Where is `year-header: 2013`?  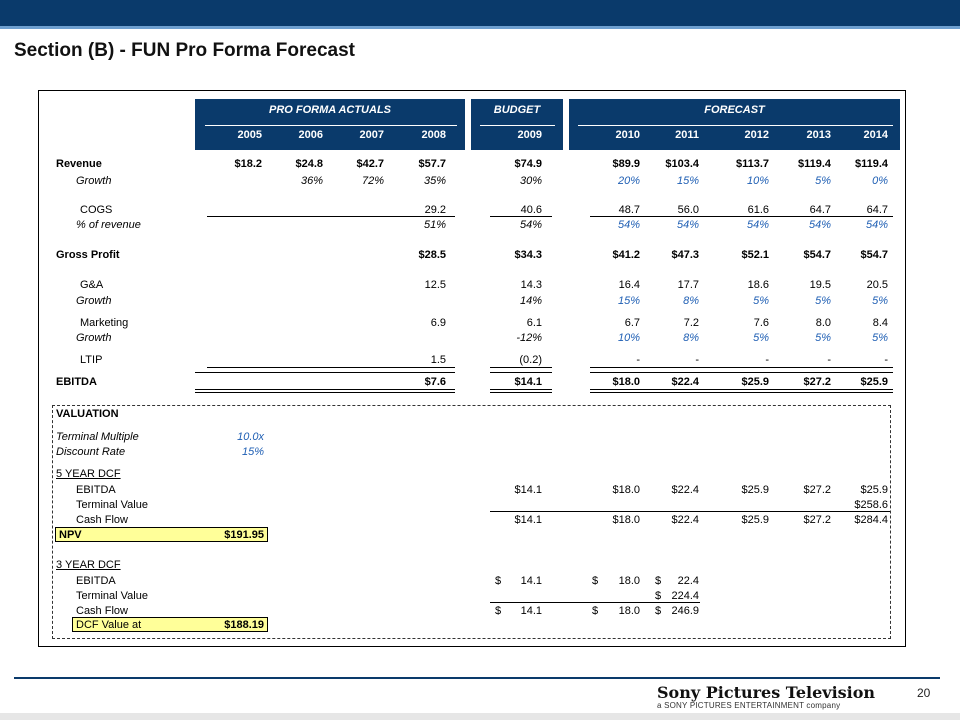
year-header: 2013 is located at coordinates (818, 135).